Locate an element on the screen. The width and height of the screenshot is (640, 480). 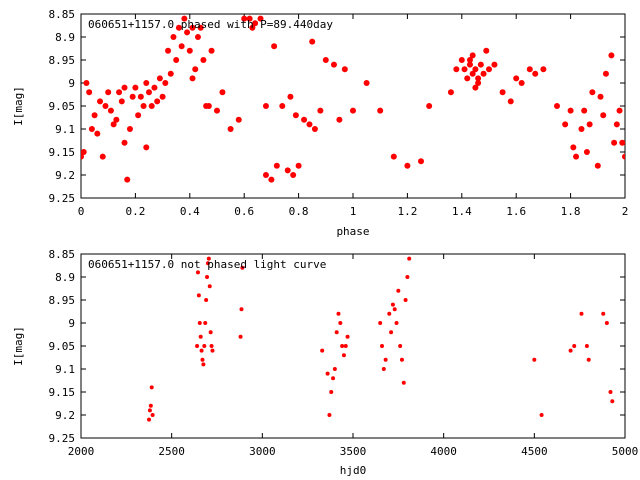
chart-title: 060651+1157.0 phased with P=89.440day is located at coordinates (210, 24).